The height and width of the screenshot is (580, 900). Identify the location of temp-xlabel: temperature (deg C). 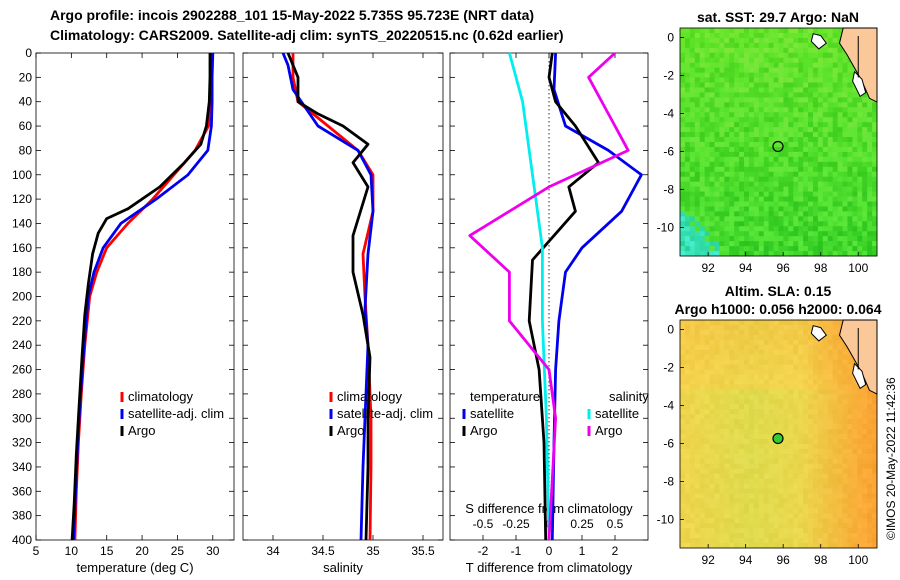
(134, 567).